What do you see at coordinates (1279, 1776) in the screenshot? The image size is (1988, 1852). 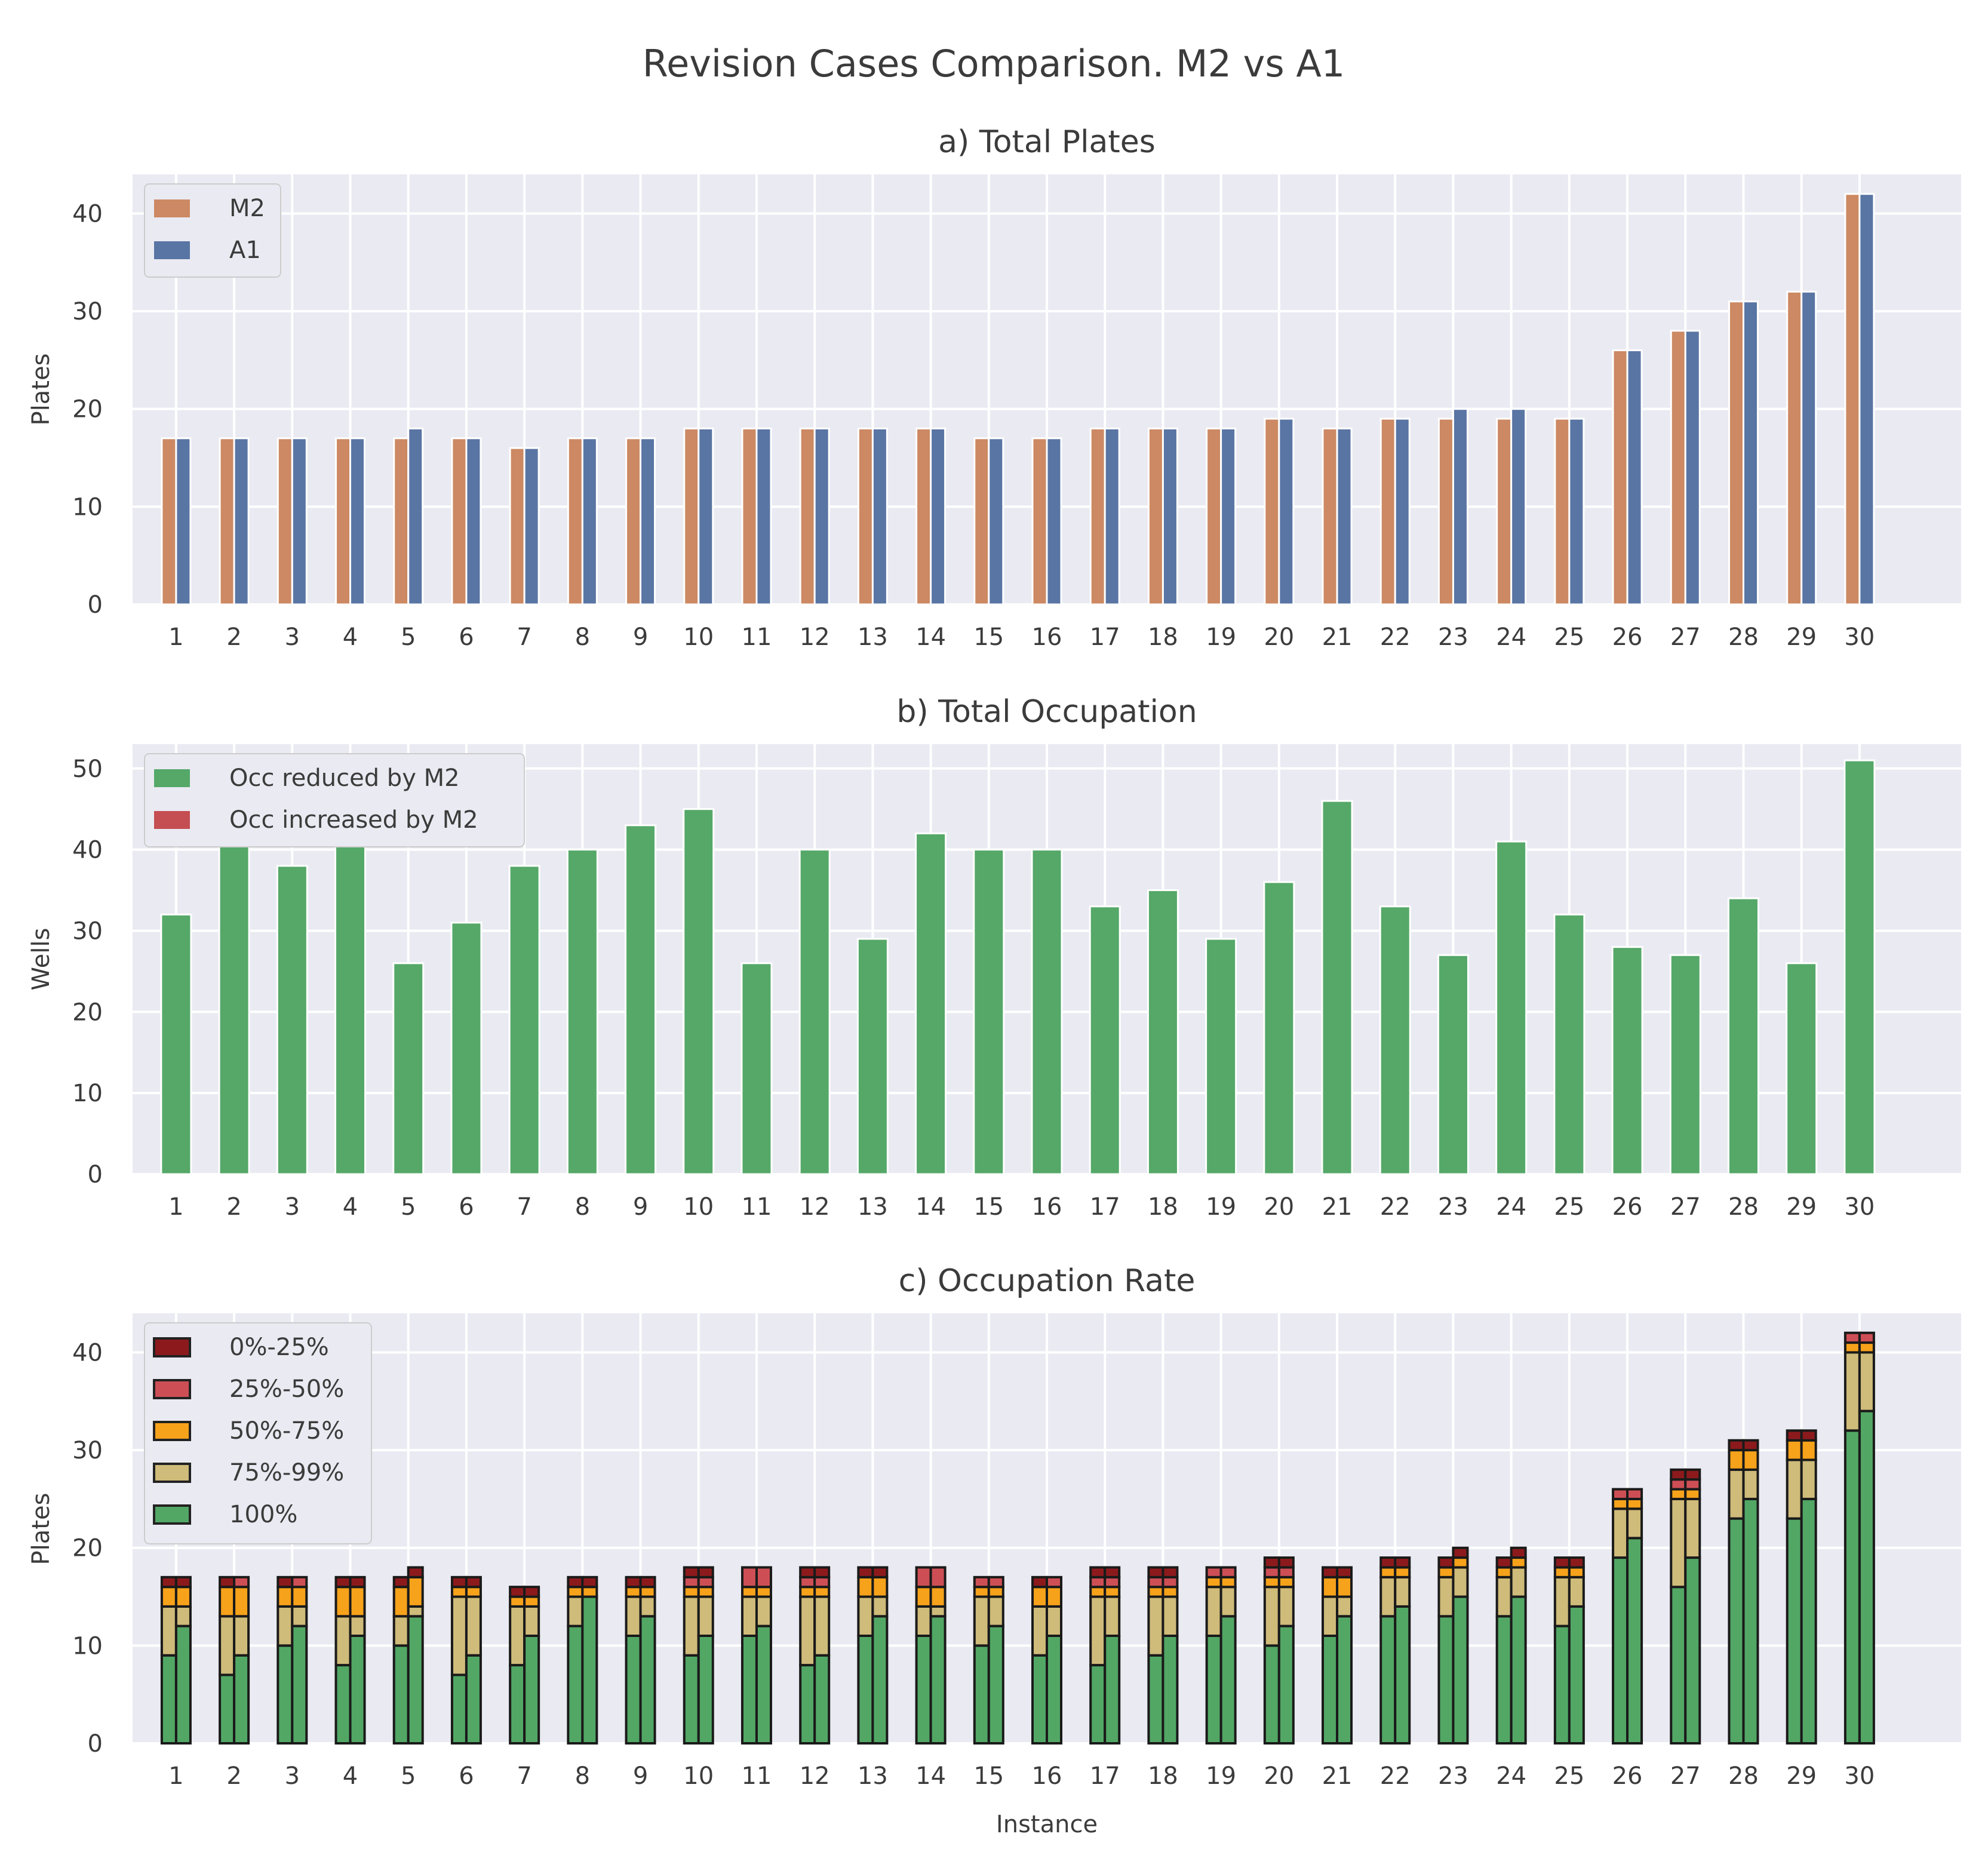 I see `x-tick-label: 20` at bounding box center [1279, 1776].